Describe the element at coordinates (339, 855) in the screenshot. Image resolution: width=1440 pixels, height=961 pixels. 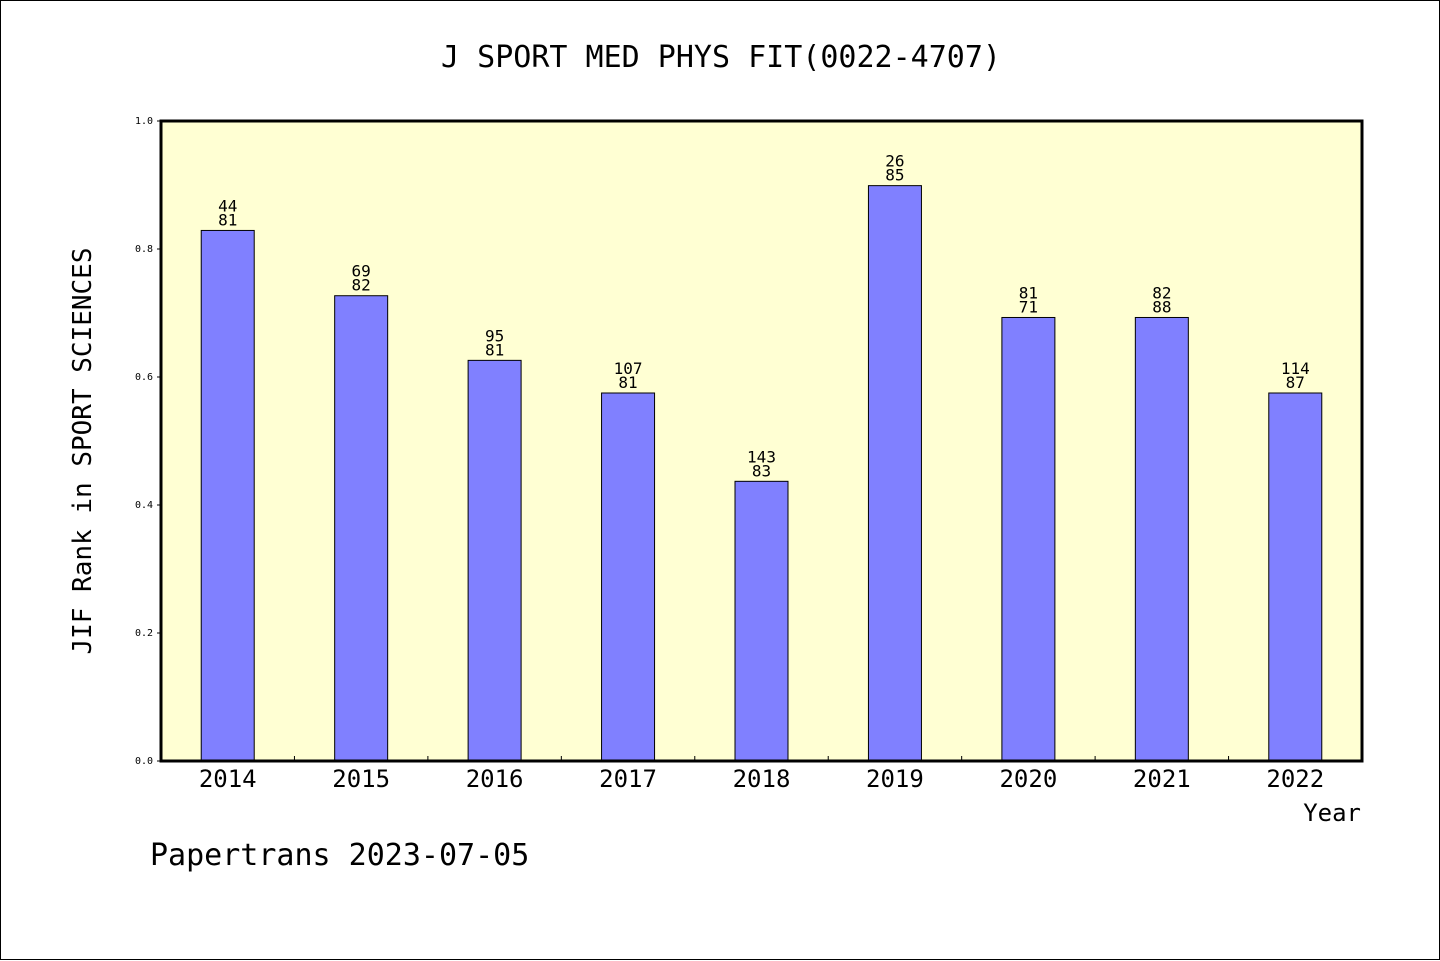
I see `footer-text: Papertrans 2023-07-05` at that location.